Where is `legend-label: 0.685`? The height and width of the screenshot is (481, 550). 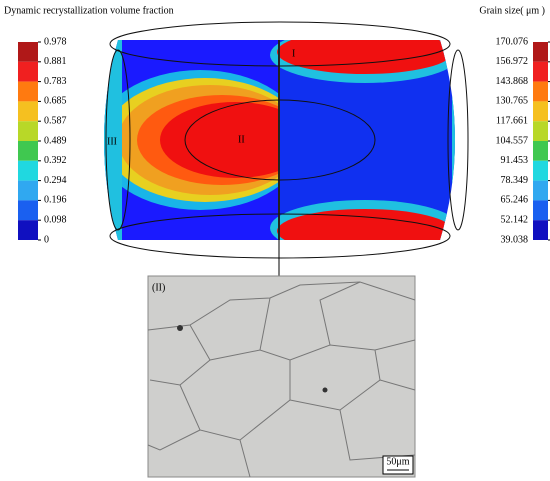
legend-label: 0.685 is located at coordinates (55, 101).